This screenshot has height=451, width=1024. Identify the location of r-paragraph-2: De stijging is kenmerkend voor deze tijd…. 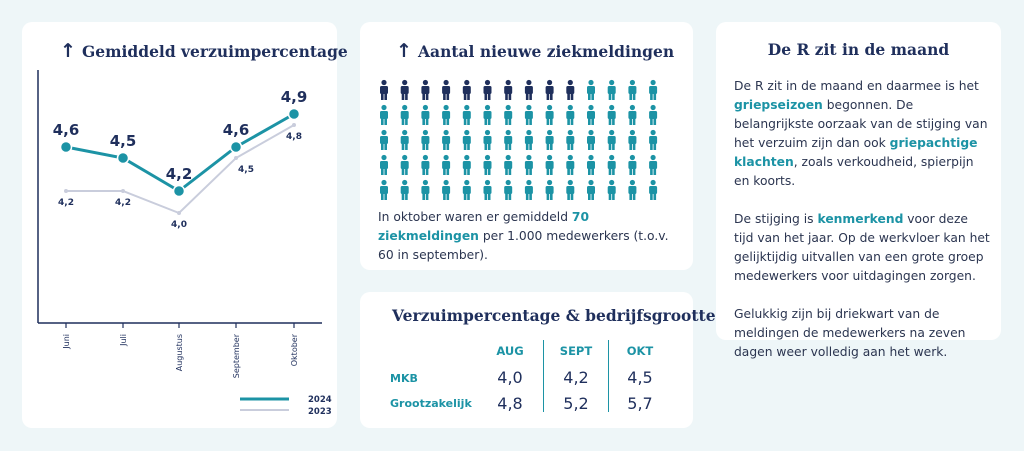
(862, 247).